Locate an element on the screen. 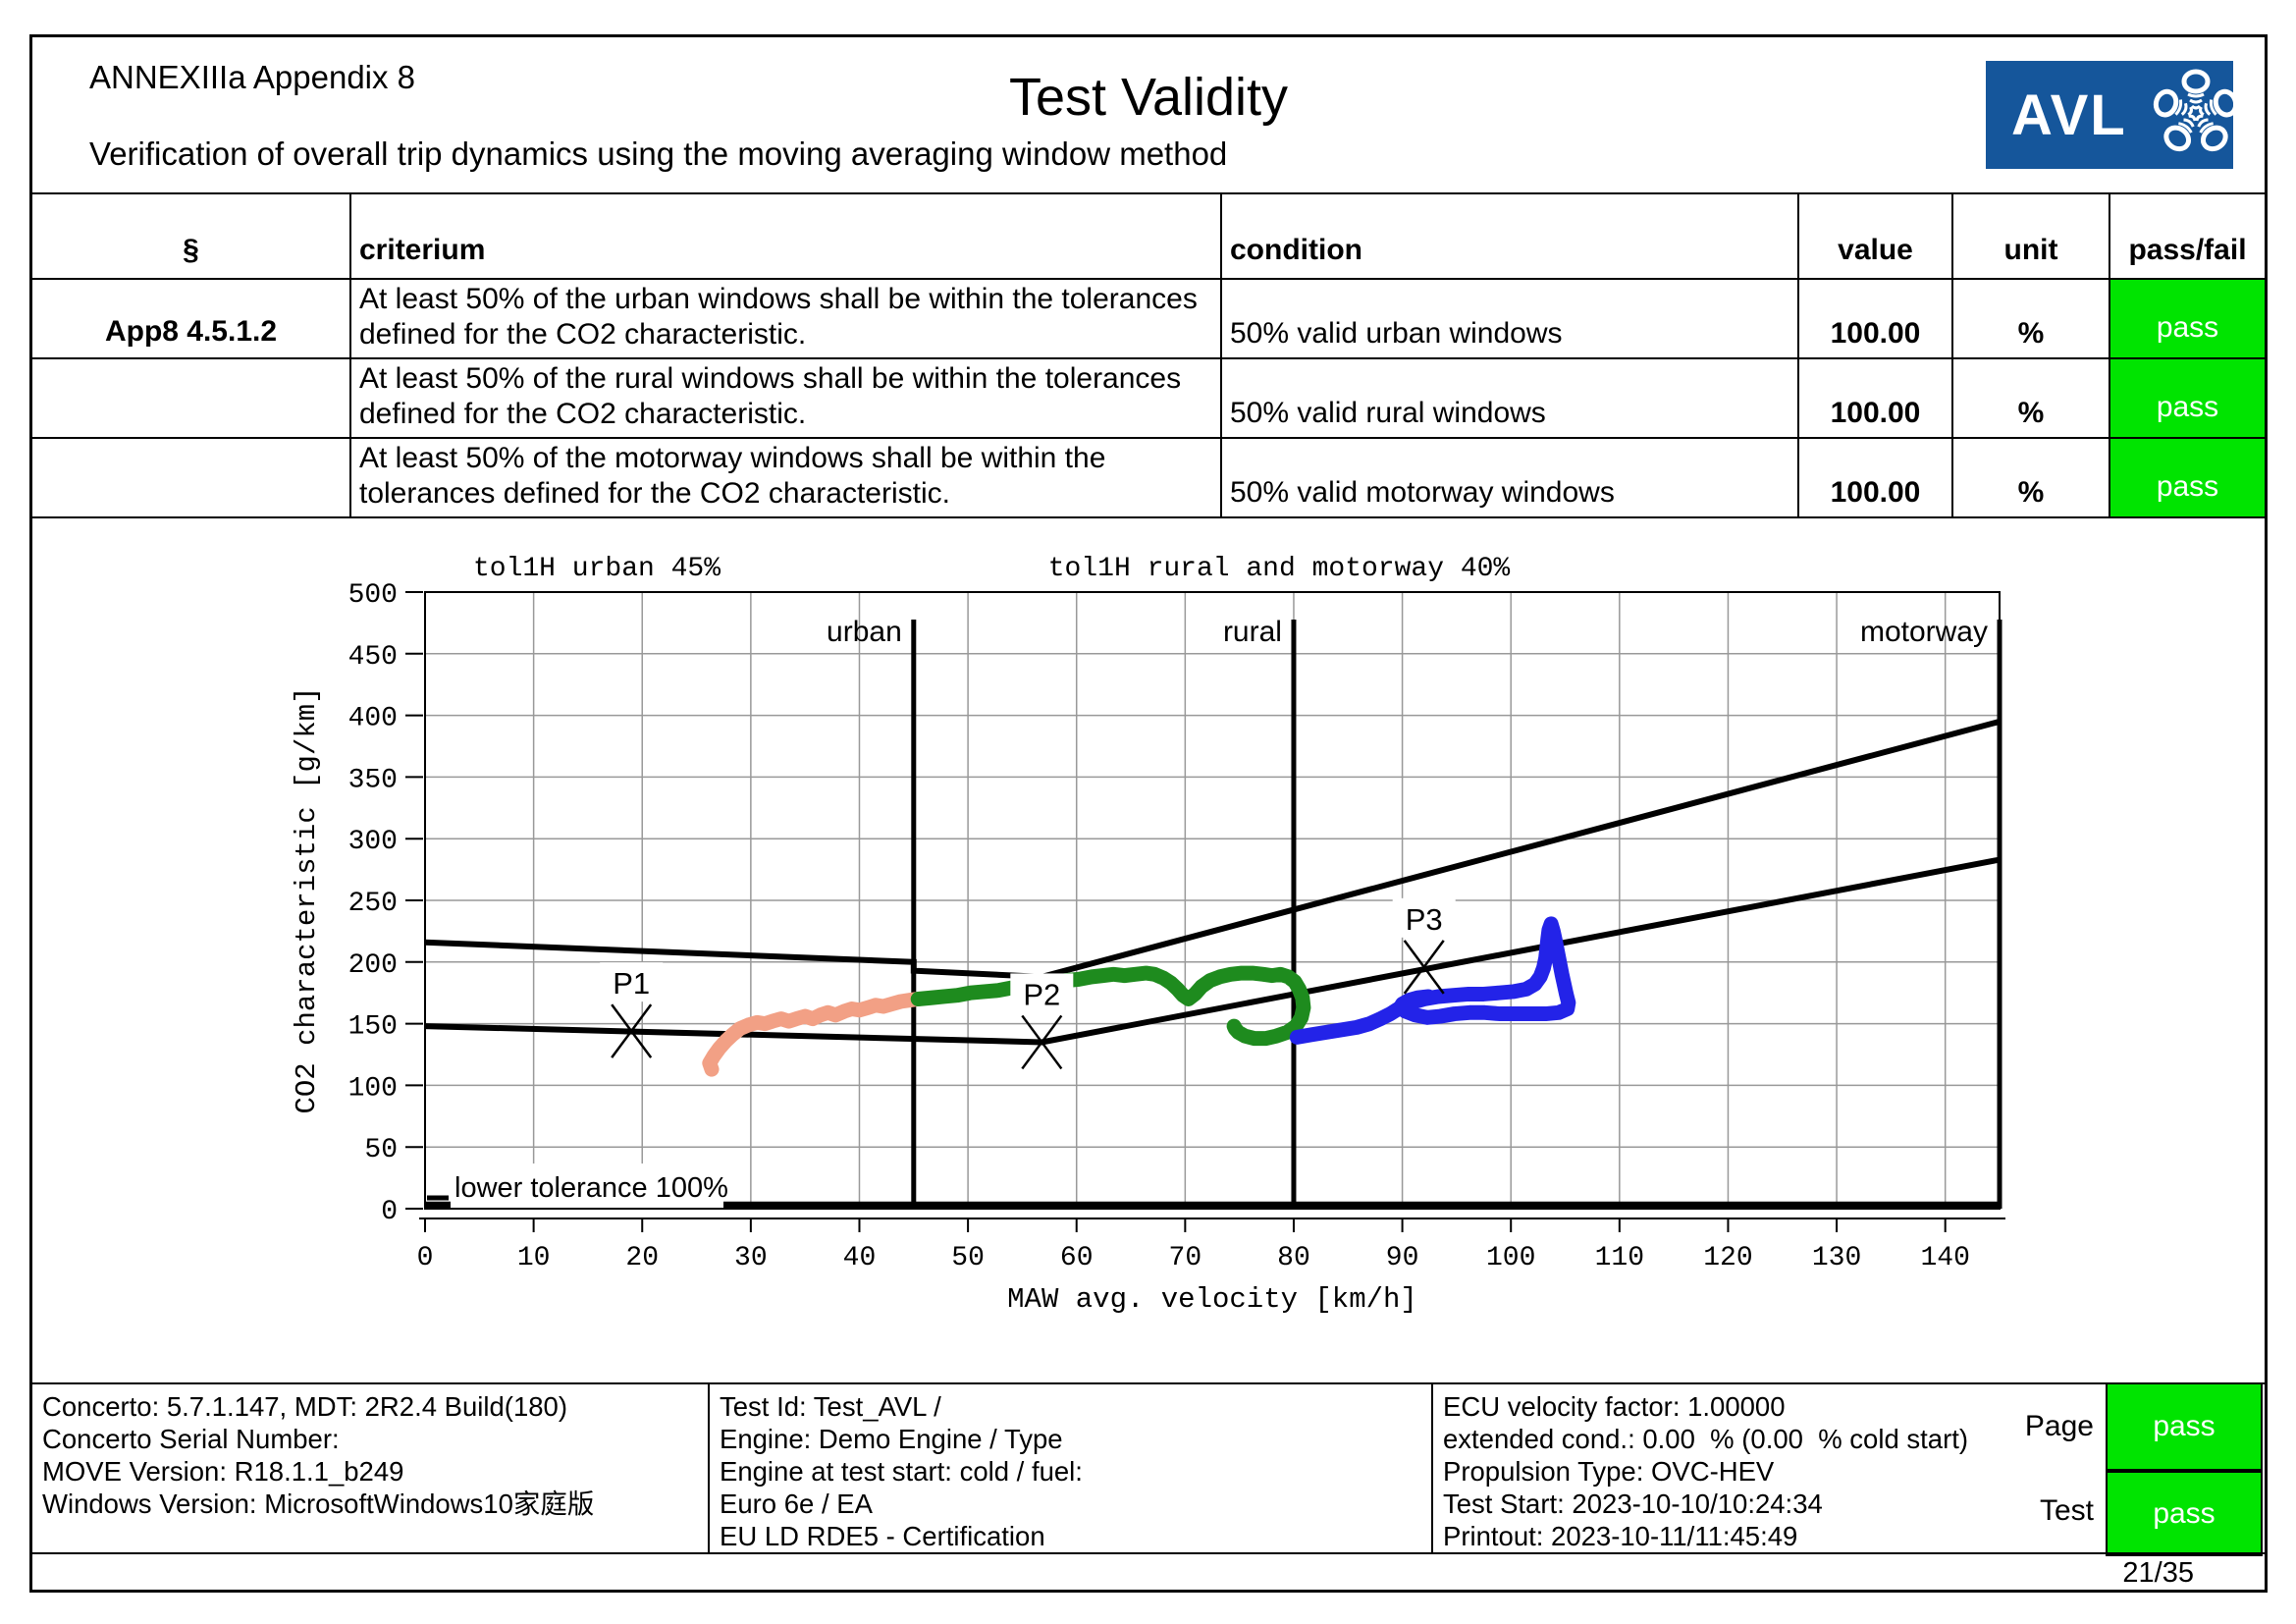  x-tick-label: 90 is located at coordinates (1402, 1258).